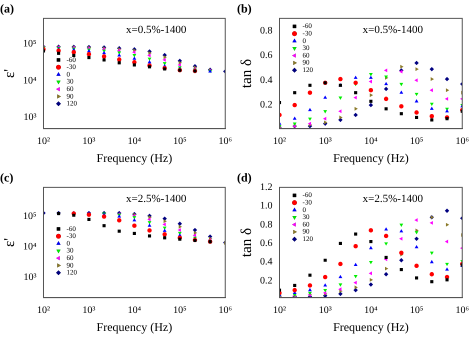 This screenshot has height=339, width=474. I want to click on chart-title: (a), so click(7, 8).